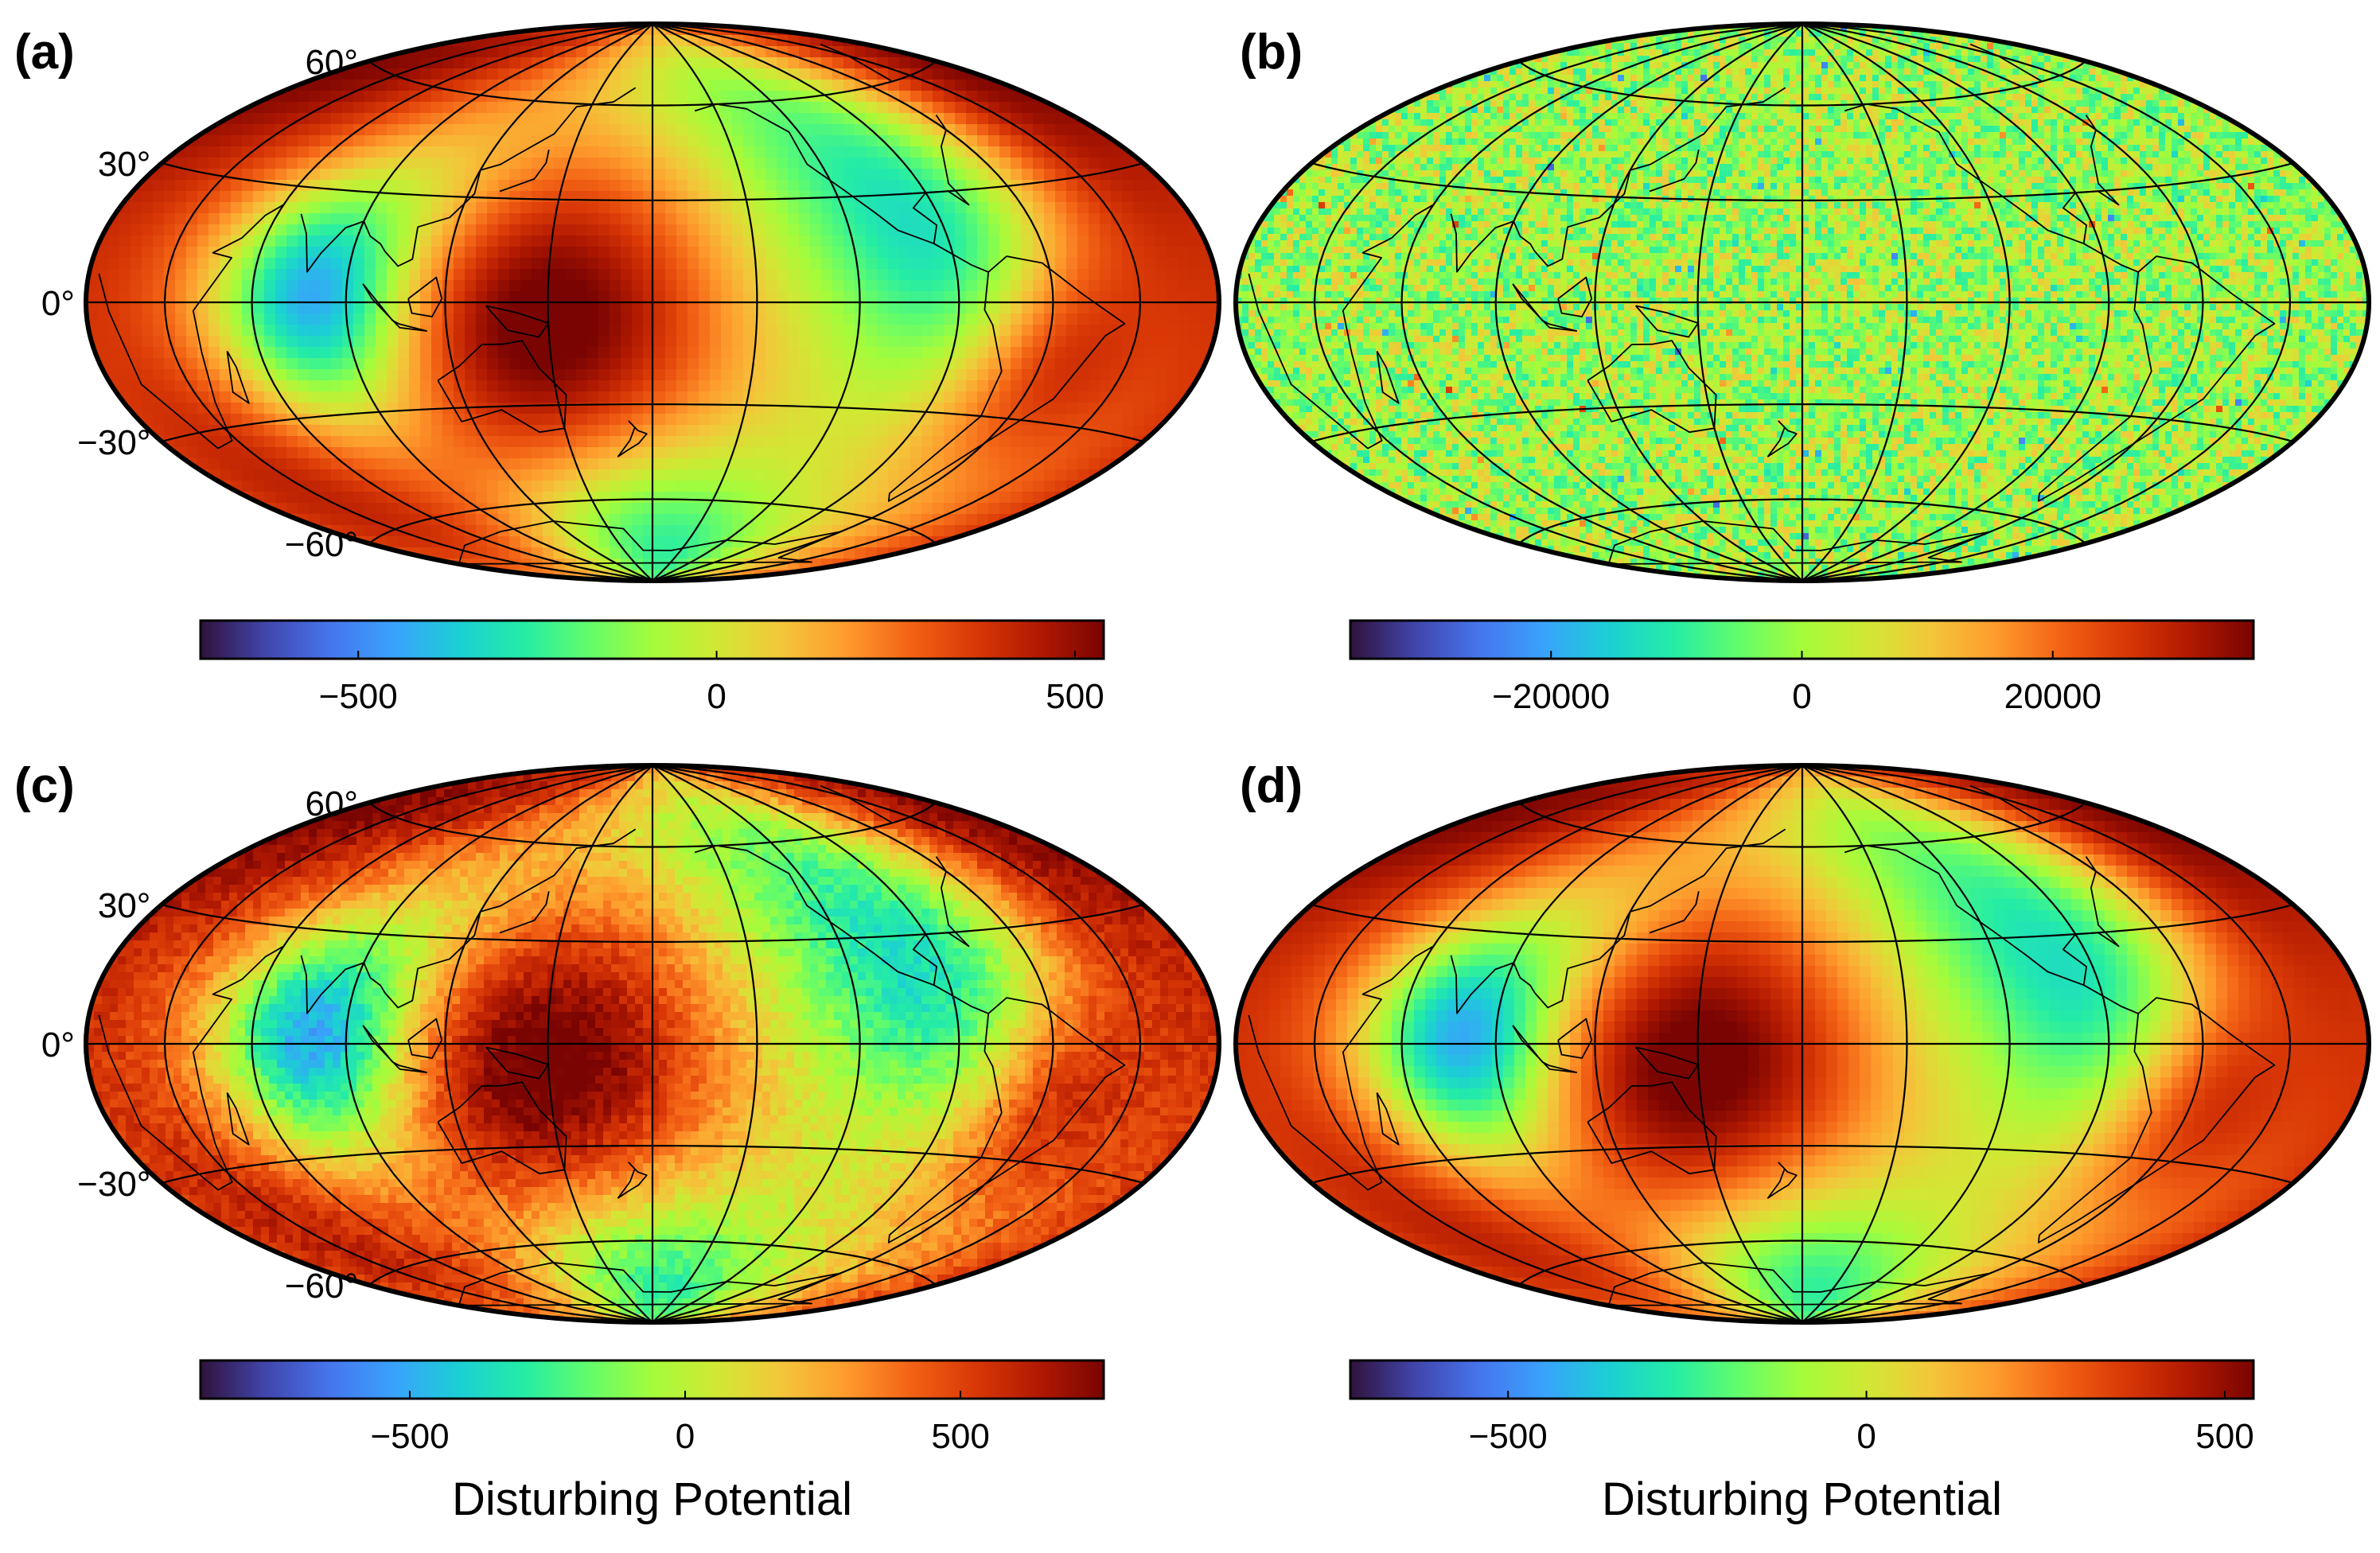 This screenshot has height=1553, width=2380. What do you see at coordinates (2052, 696) in the screenshot?
I see `colorbar-tick-label: 20000` at bounding box center [2052, 696].